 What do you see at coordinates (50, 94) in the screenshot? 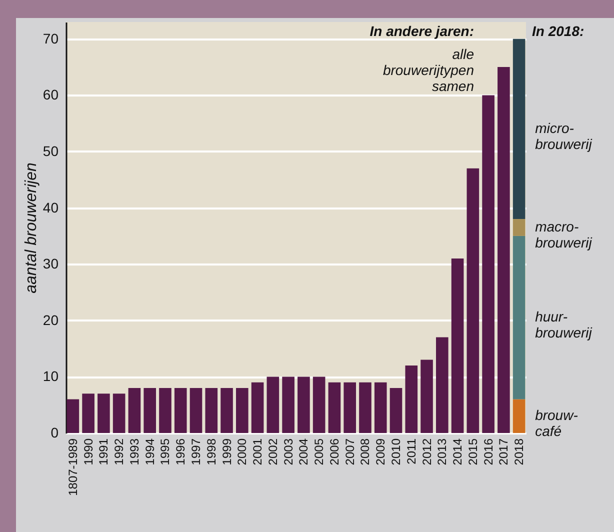
I see `y-tick-label: 60` at bounding box center [50, 94].